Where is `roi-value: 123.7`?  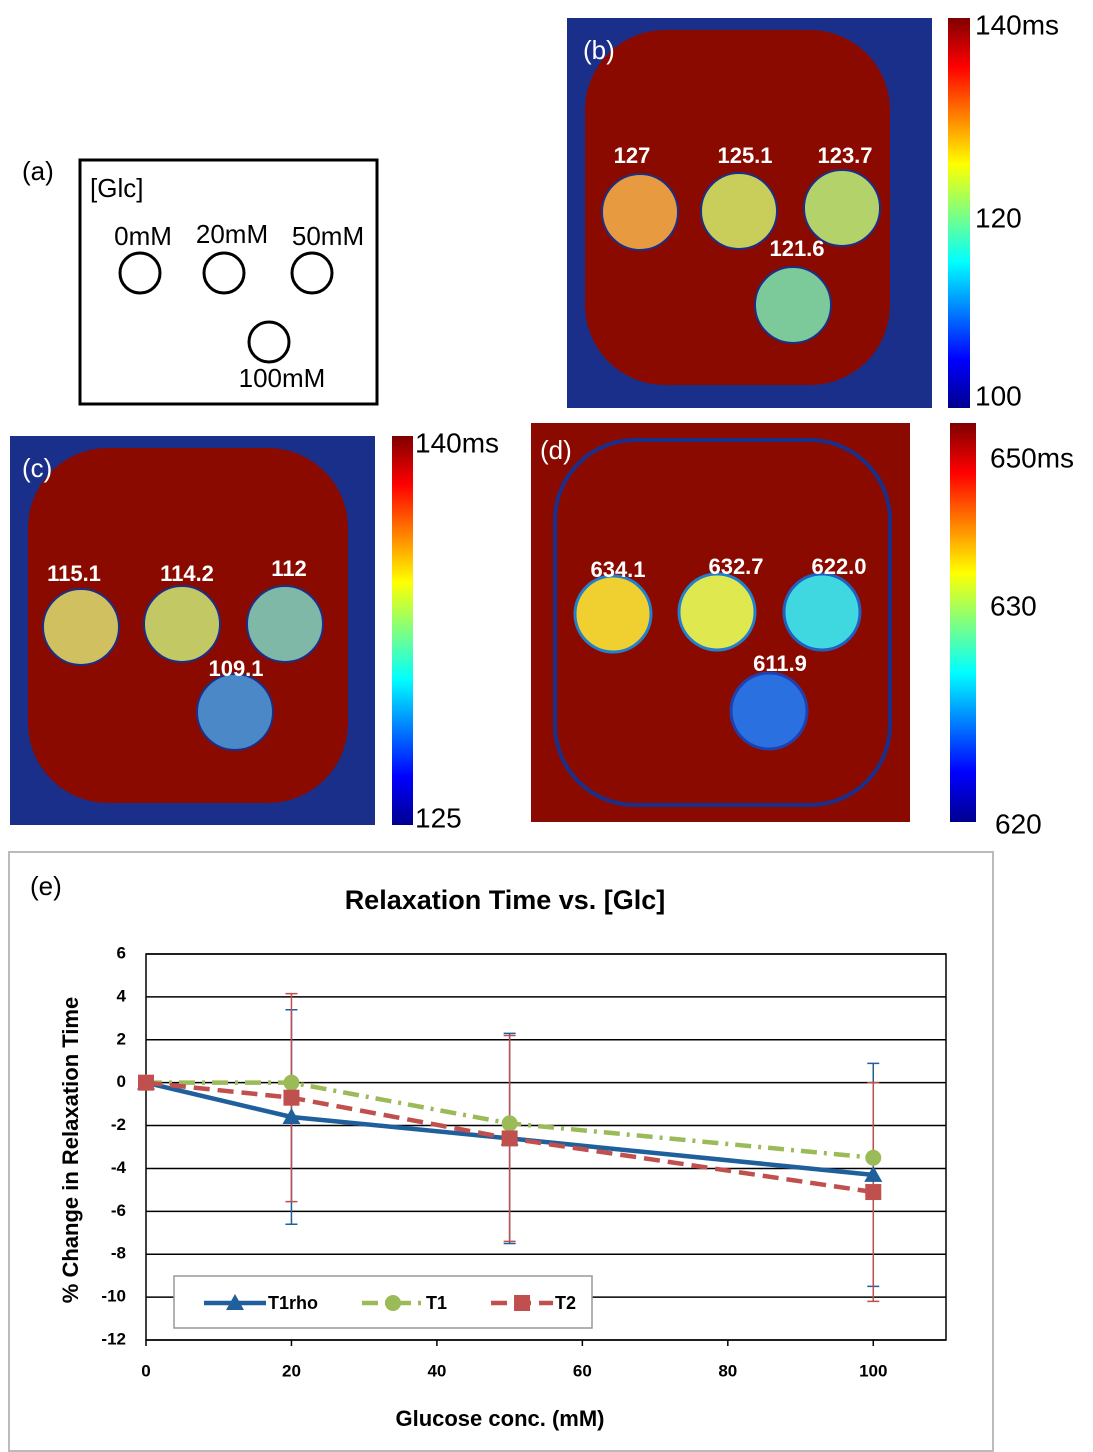
roi-value: 123.7 is located at coordinates (844, 155).